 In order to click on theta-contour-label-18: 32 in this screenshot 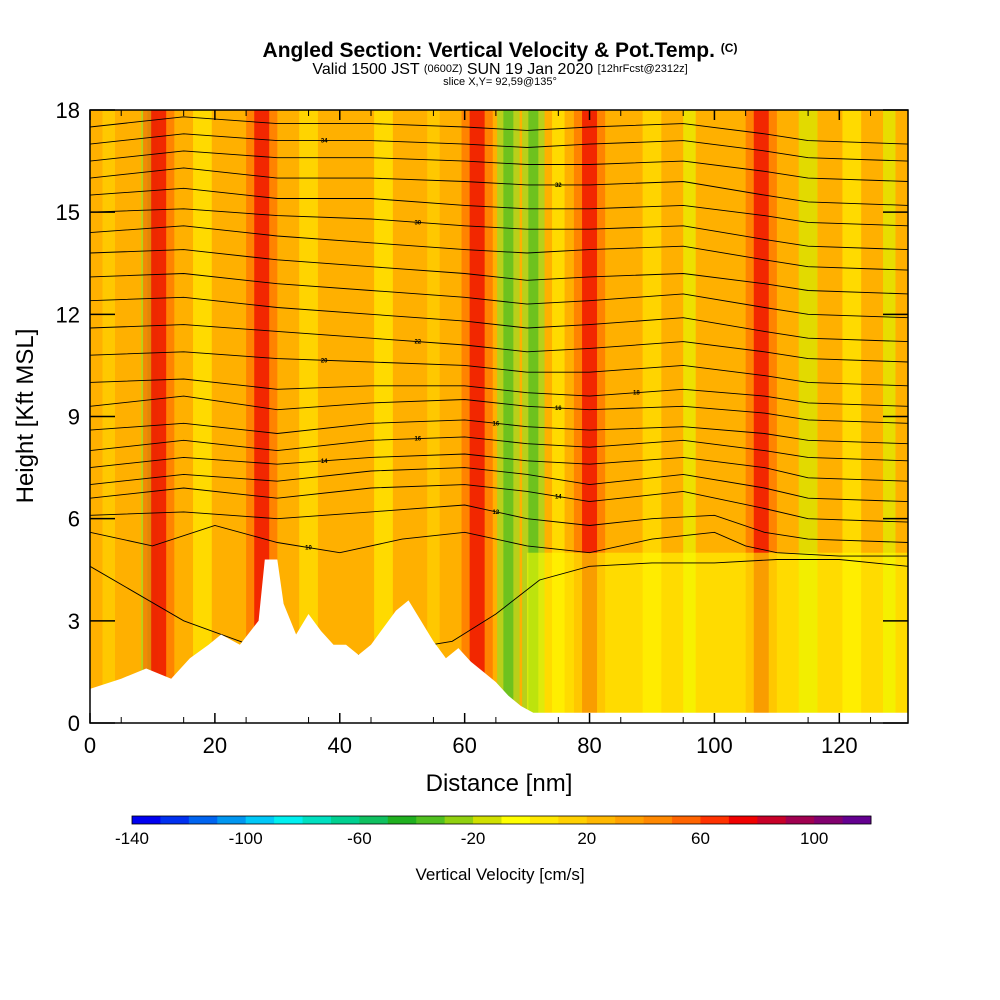, I will do `click(558, 186)`.